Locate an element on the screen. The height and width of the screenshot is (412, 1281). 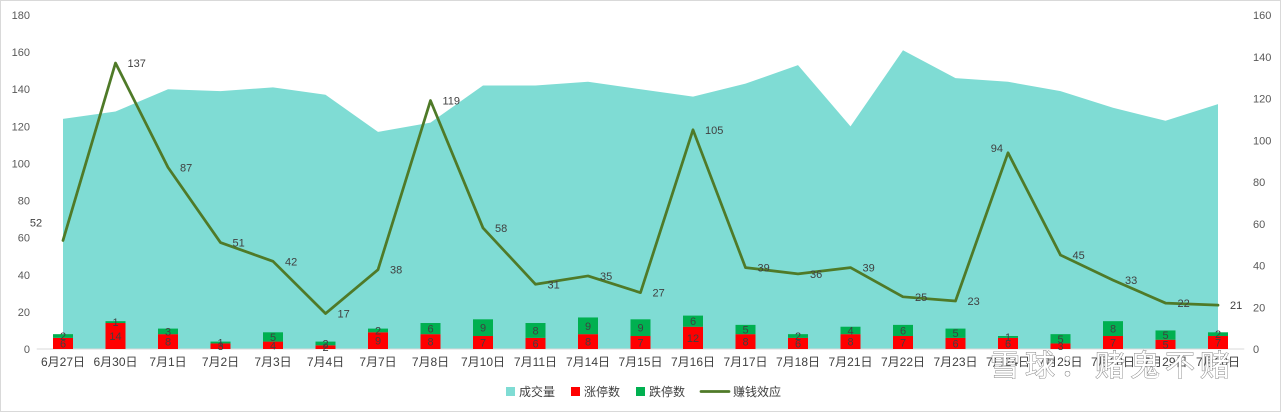
x-tick-label: 7月4日 is located at coordinates (325, 362).